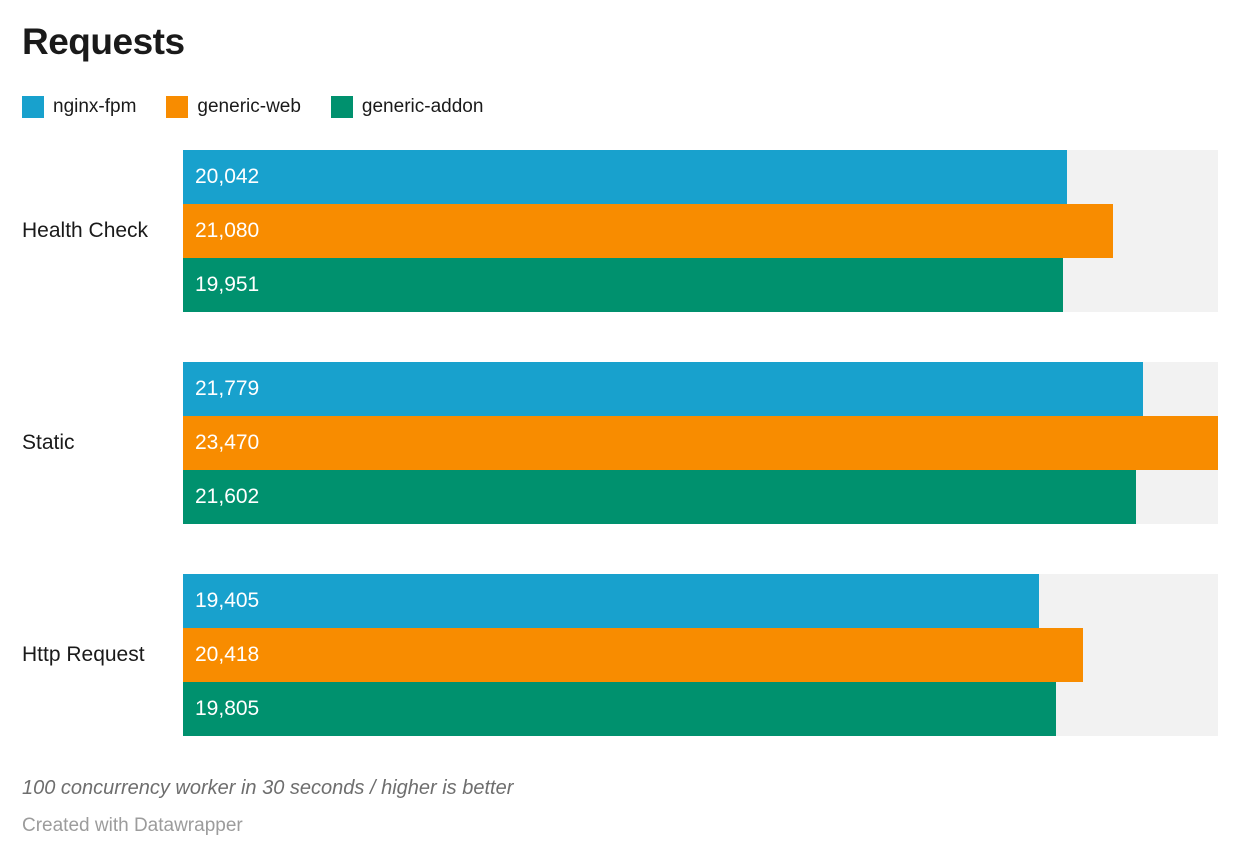 The image size is (1240, 860). I want to click on bar-track: 19,951, so click(700, 285).